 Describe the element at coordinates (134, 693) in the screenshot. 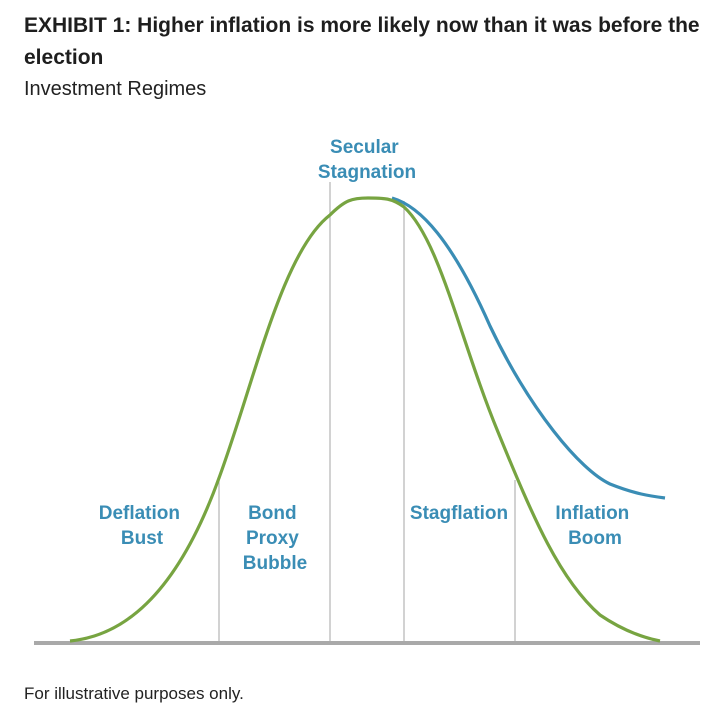

I see `footnote: For illustrative purposes only.` at that location.